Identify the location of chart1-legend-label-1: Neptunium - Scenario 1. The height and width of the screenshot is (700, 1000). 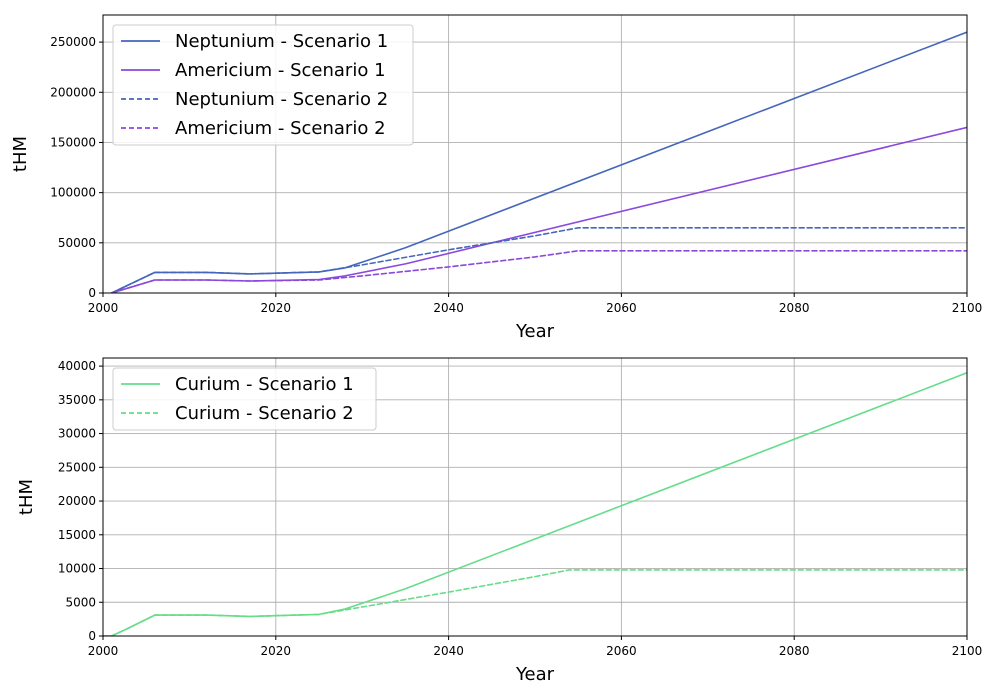
(281, 41).